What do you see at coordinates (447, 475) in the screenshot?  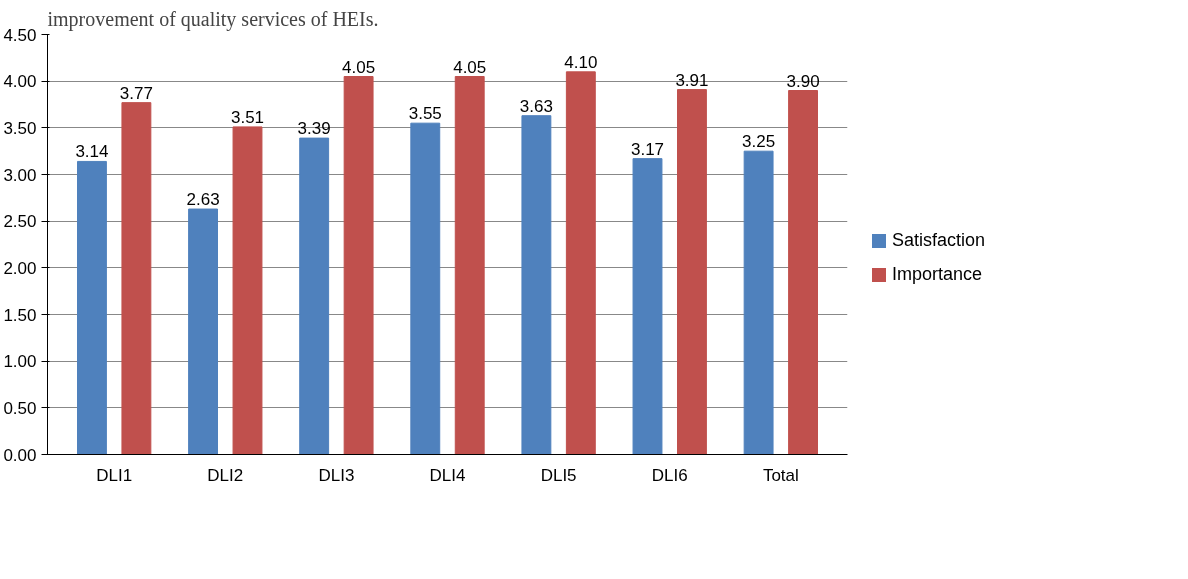 I see `x-tick-label: DLI4` at bounding box center [447, 475].